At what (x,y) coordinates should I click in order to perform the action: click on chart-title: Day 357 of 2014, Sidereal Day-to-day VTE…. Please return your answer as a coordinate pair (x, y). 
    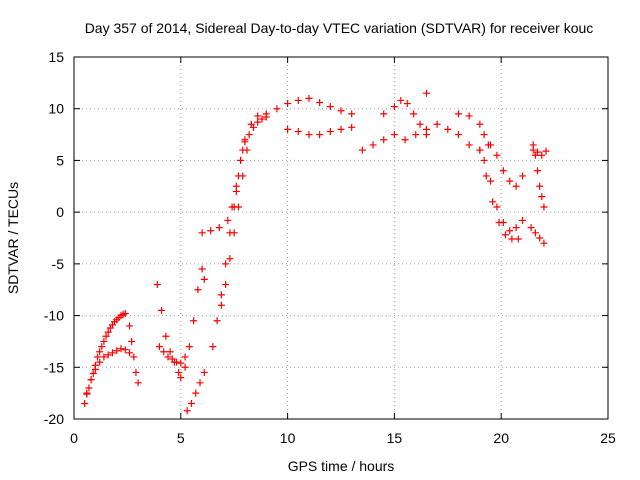
    Looking at the image, I should click on (339, 28).